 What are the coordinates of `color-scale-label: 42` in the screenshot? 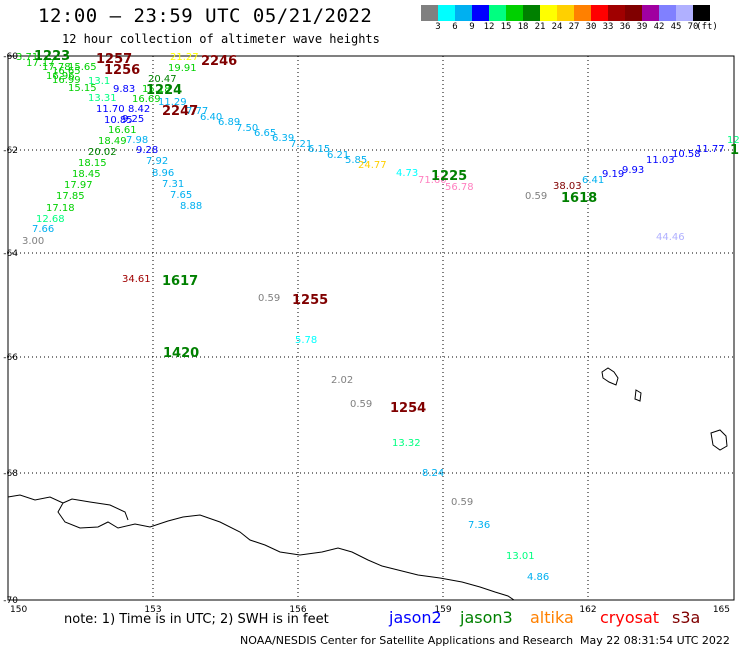 It's located at (659, 27).